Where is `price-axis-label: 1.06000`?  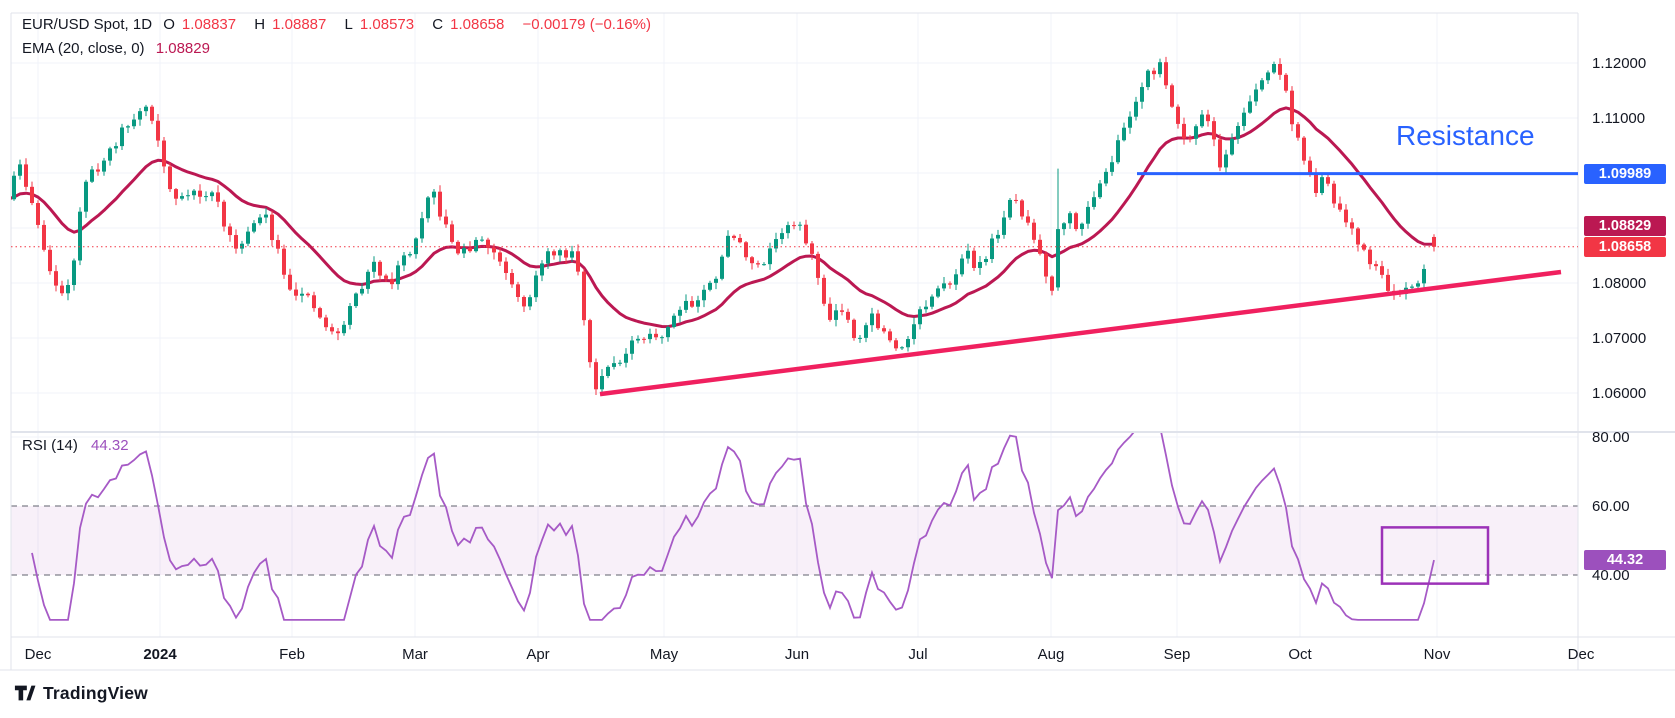
price-axis-label: 1.06000 is located at coordinates (1619, 393).